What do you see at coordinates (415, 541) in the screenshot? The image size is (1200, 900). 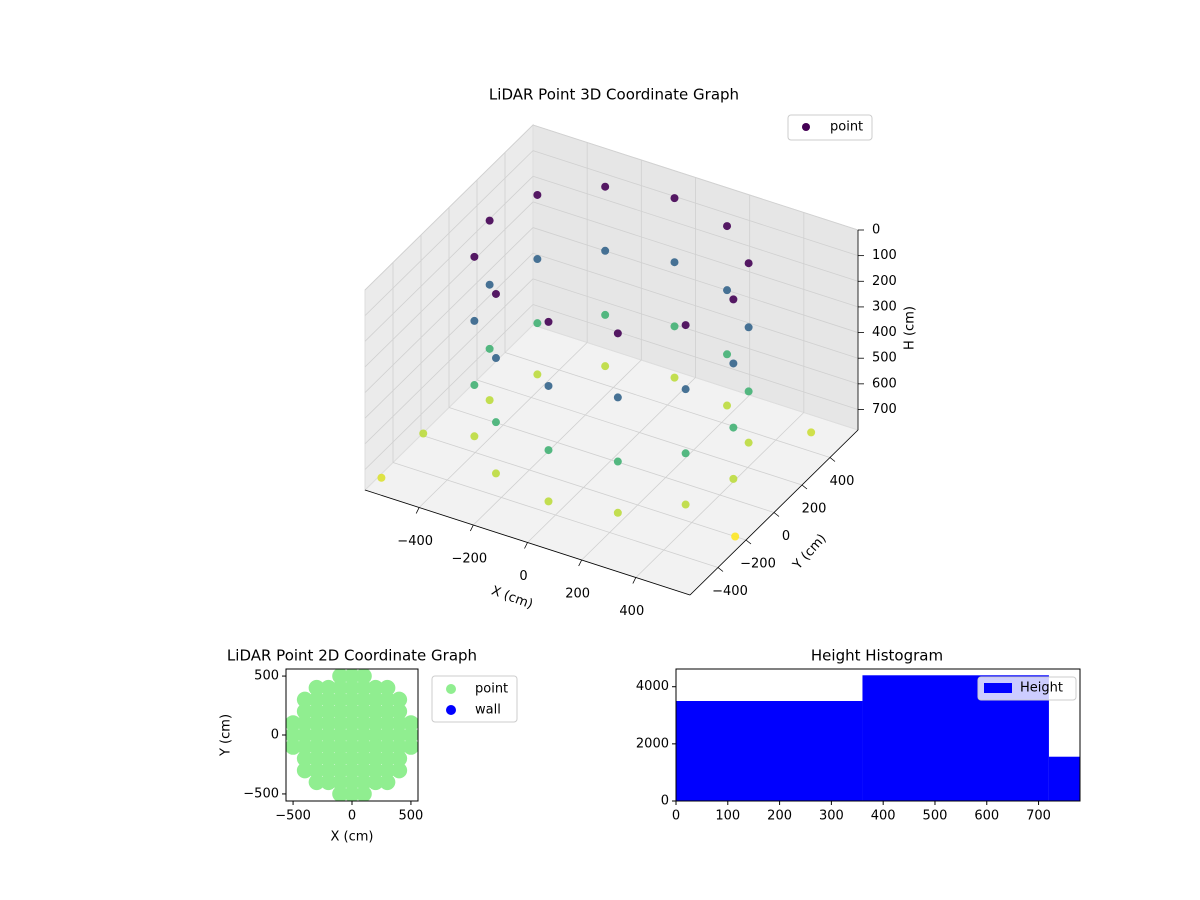 I see `x-tick-label: −400` at bounding box center [415, 541].